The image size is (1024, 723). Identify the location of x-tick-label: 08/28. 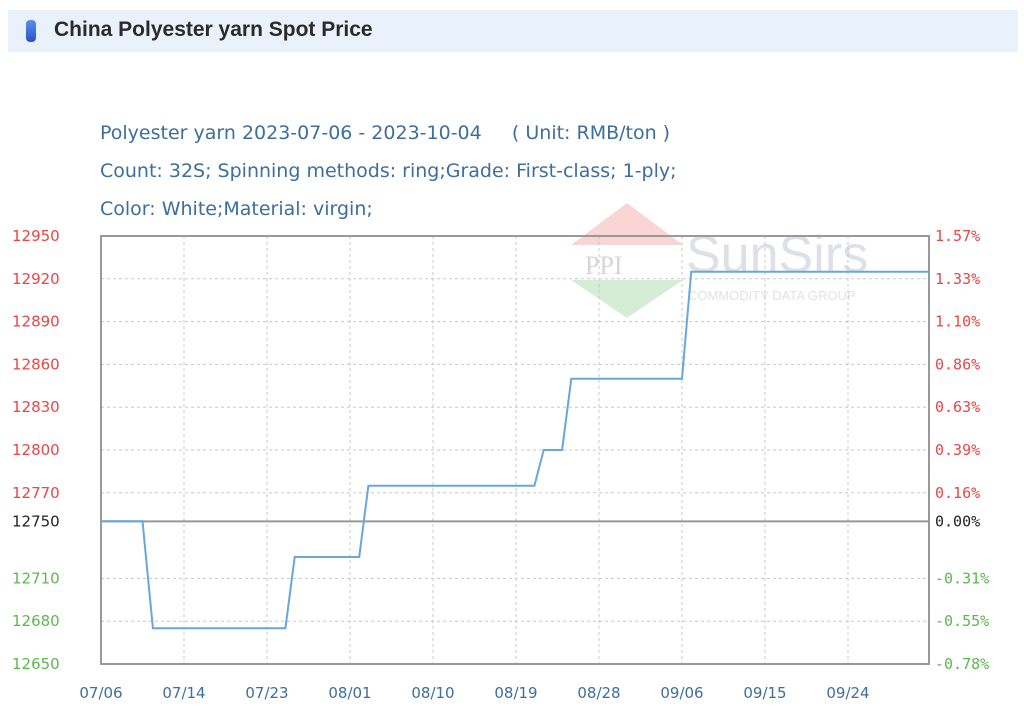
(598, 693).